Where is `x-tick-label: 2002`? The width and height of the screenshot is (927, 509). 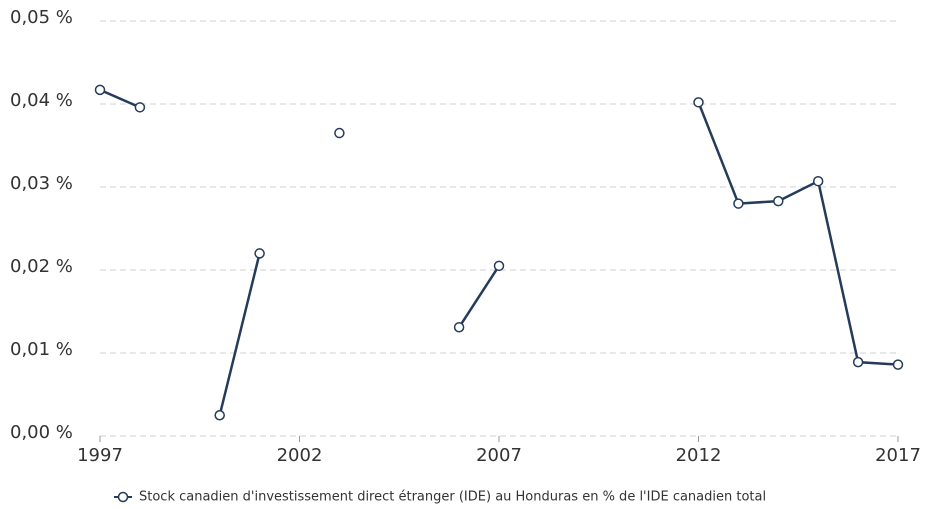 x-tick-label: 2002 is located at coordinates (300, 455).